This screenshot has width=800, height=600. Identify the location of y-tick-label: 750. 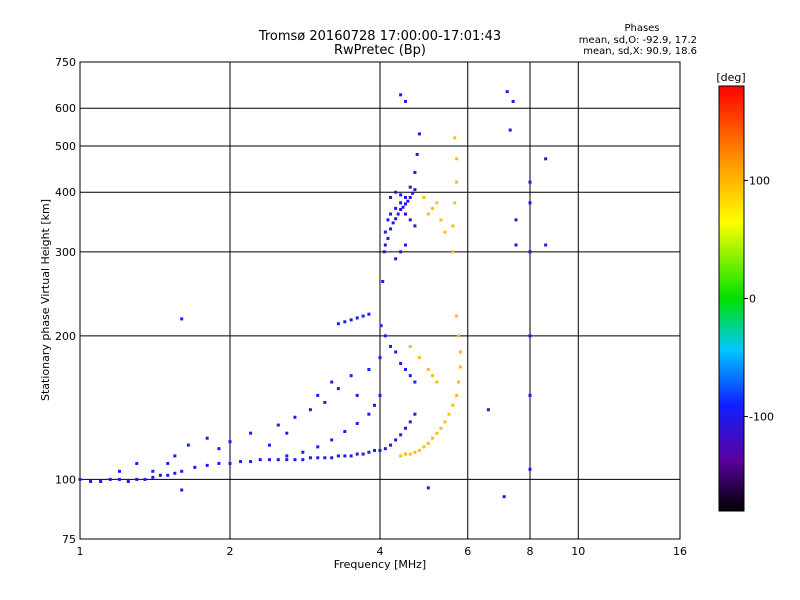
(65, 62).